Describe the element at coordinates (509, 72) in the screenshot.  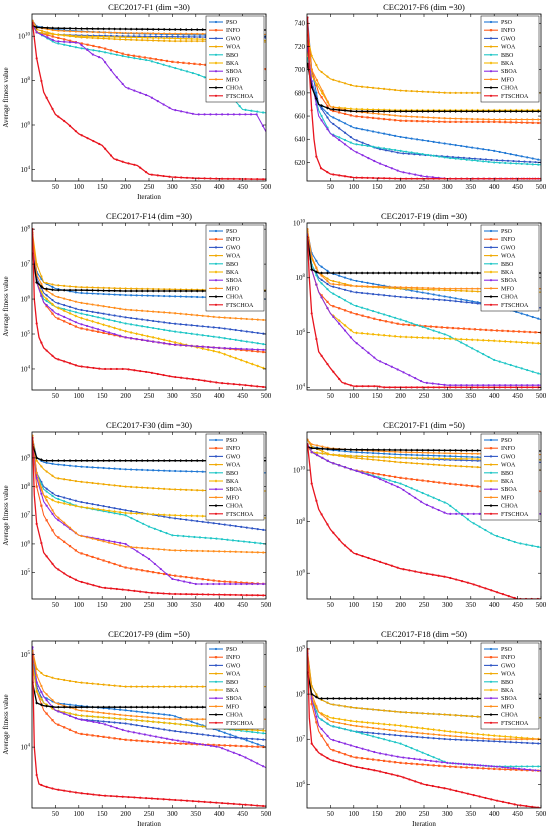
I see `legend-label-sboa: SBOA` at that location.